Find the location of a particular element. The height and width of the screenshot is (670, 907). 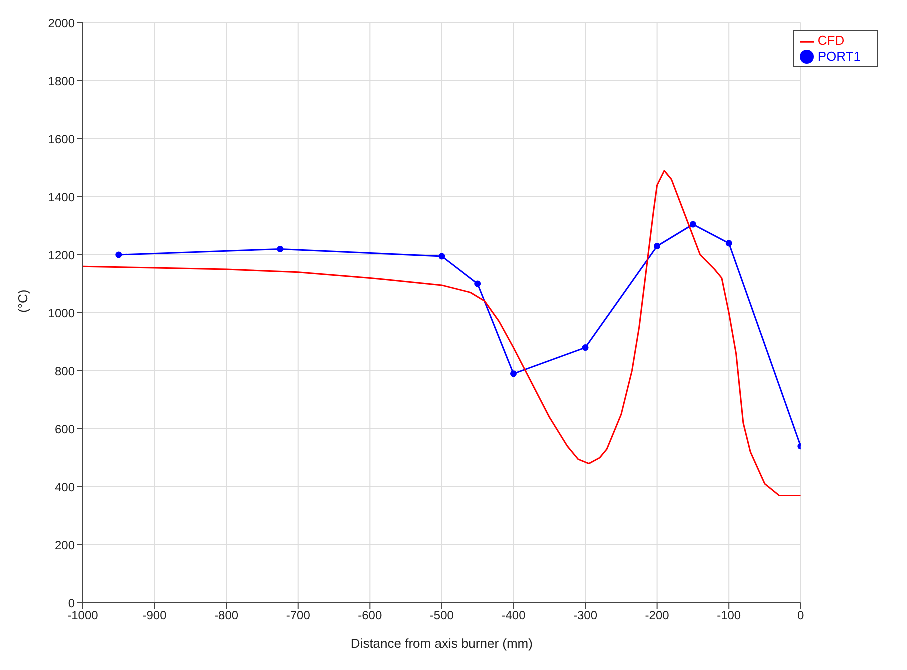

y-tick-label: 2000 is located at coordinates (62, 23).